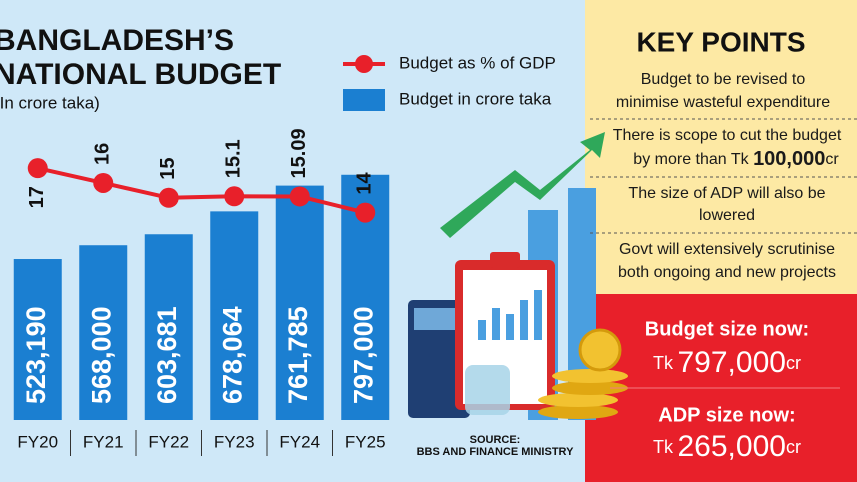 This screenshot has height=482, width=857. I want to click on line-value-label: 16, so click(103, 154).